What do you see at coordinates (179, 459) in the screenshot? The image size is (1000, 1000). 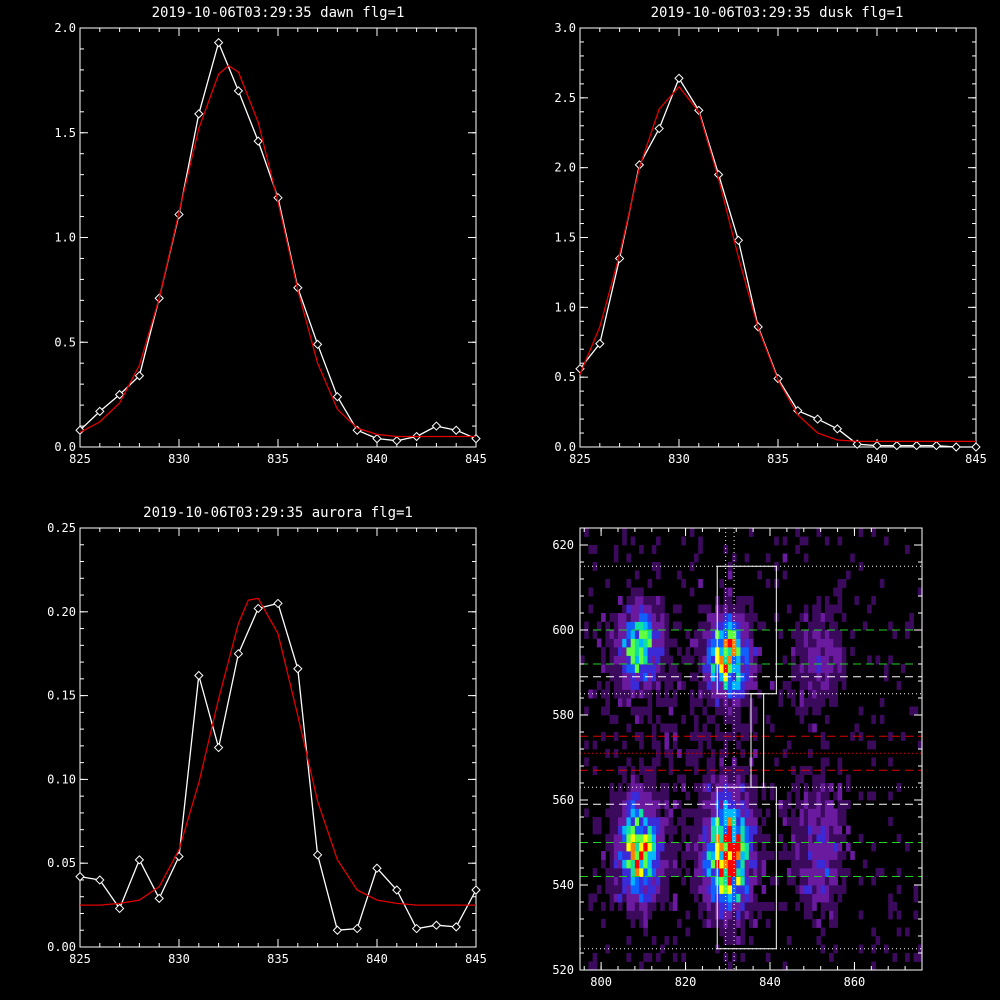 I see `x-tick-label: 830` at bounding box center [179, 459].